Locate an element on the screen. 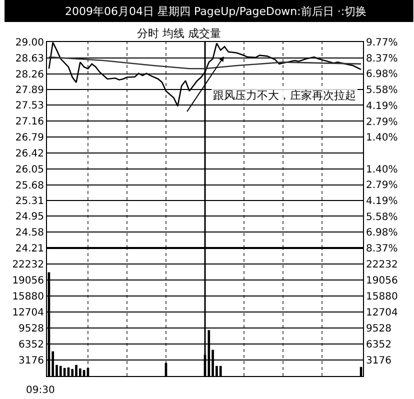 The height and width of the screenshot is (399, 414). y-tick-label: 26.42 is located at coordinates (29, 154).